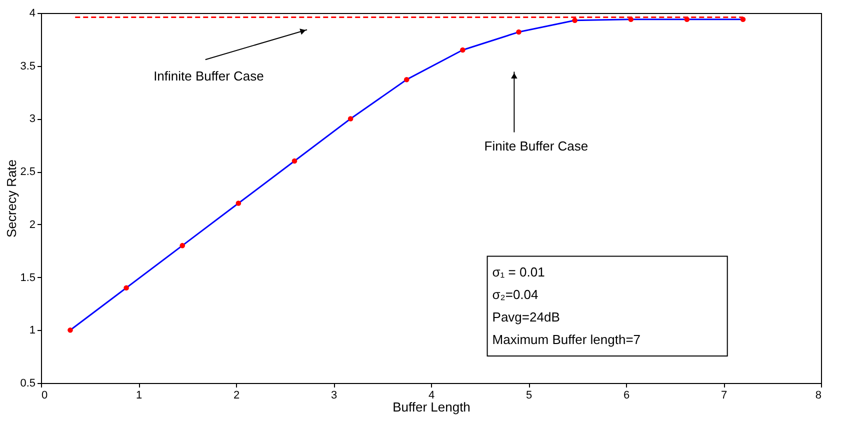 The height and width of the screenshot is (421, 860). What do you see at coordinates (45, 396) in the screenshot?
I see `x-tick-label: 0` at bounding box center [45, 396].